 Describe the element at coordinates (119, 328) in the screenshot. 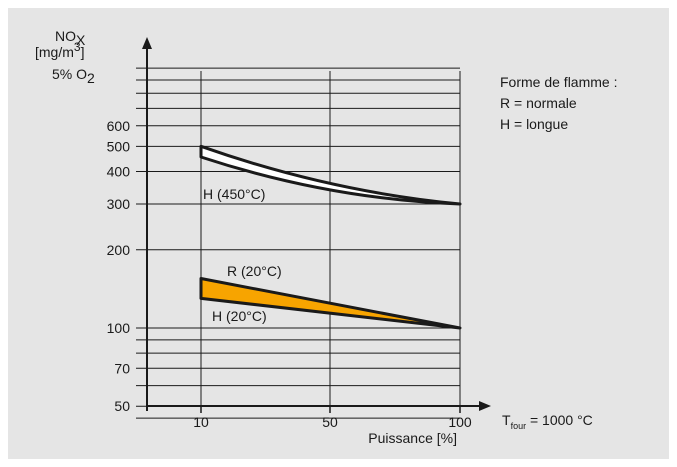

I see `y-tick-label: 100` at that location.